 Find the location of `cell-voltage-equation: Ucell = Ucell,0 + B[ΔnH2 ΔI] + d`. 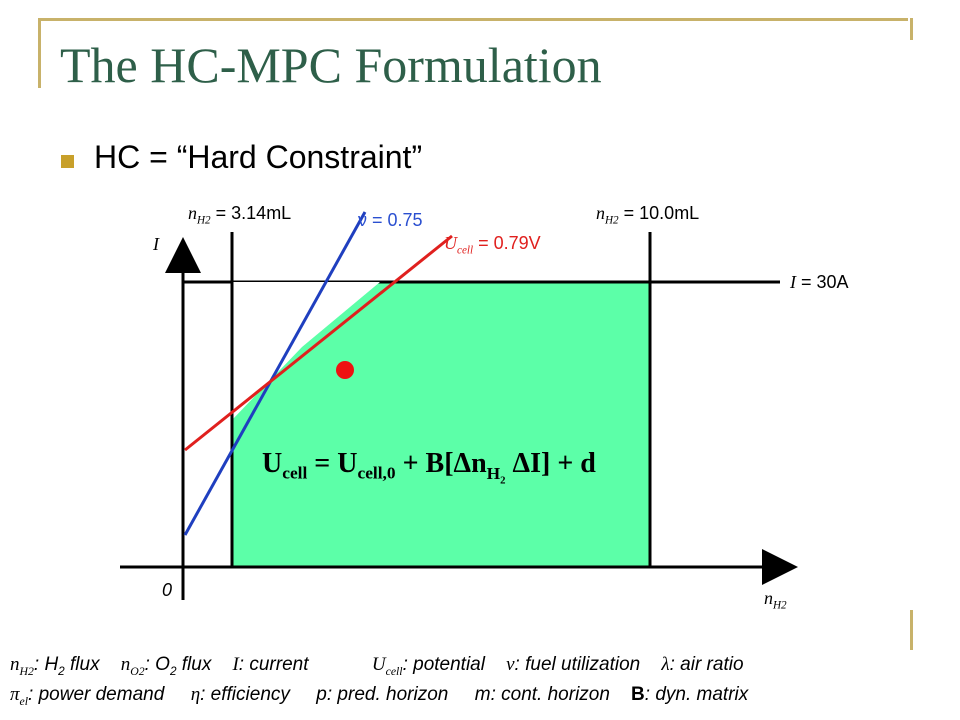

cell-voltage-equation: Ucell = Ucell,0 + B[ΔnH2 ΔI] + d is located at coordinates (429, 467).